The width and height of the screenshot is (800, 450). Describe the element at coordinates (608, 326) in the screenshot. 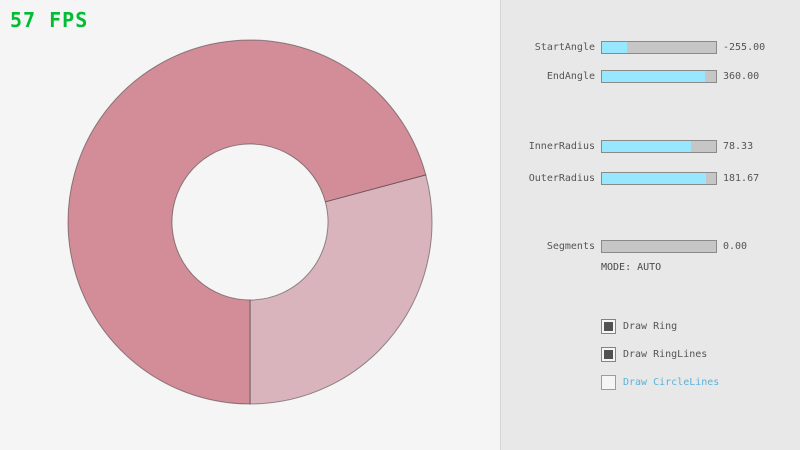

I see `draw-ring-checkbox` at that location.